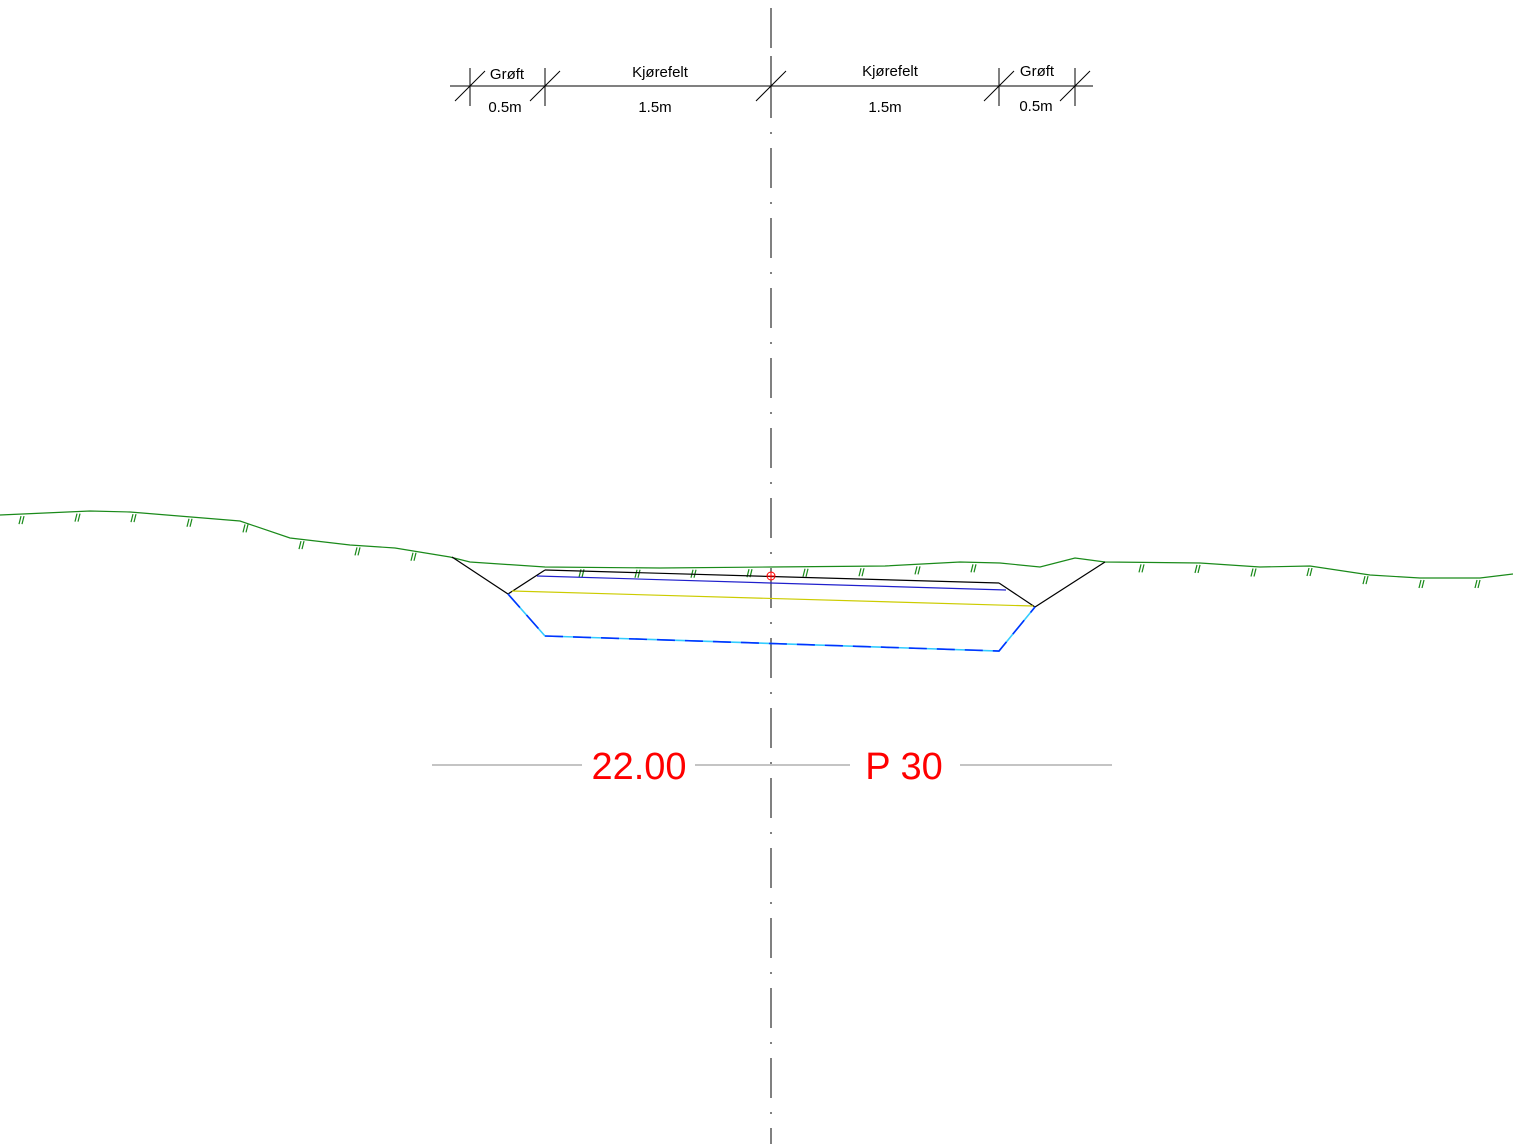 This screenshot has height=1144, width=1513. I want to click on sub-layer, so click(772, 598).